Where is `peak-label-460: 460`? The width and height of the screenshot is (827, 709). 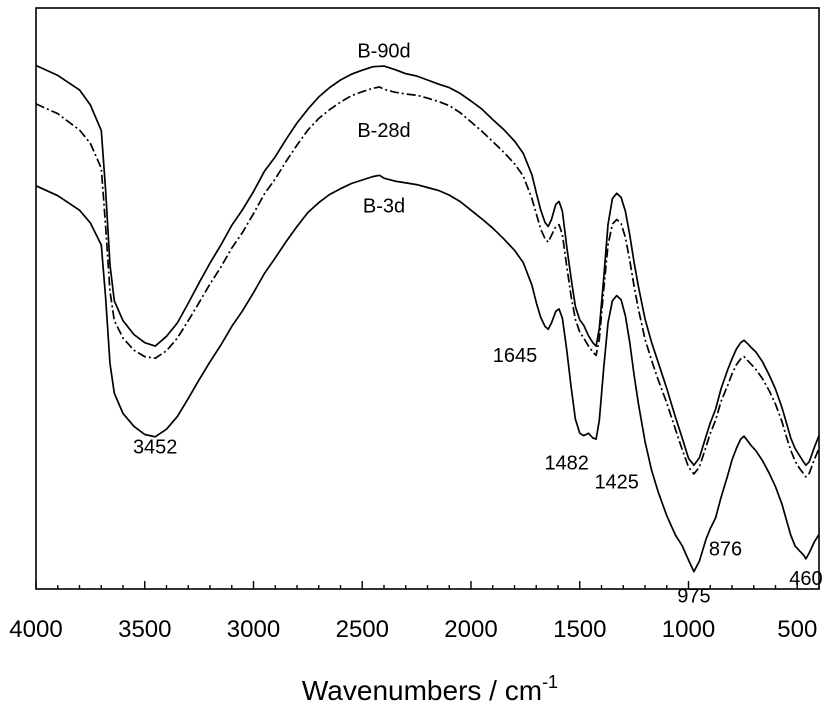 peak-label-460: 460 is located at coordinates (805, 579).